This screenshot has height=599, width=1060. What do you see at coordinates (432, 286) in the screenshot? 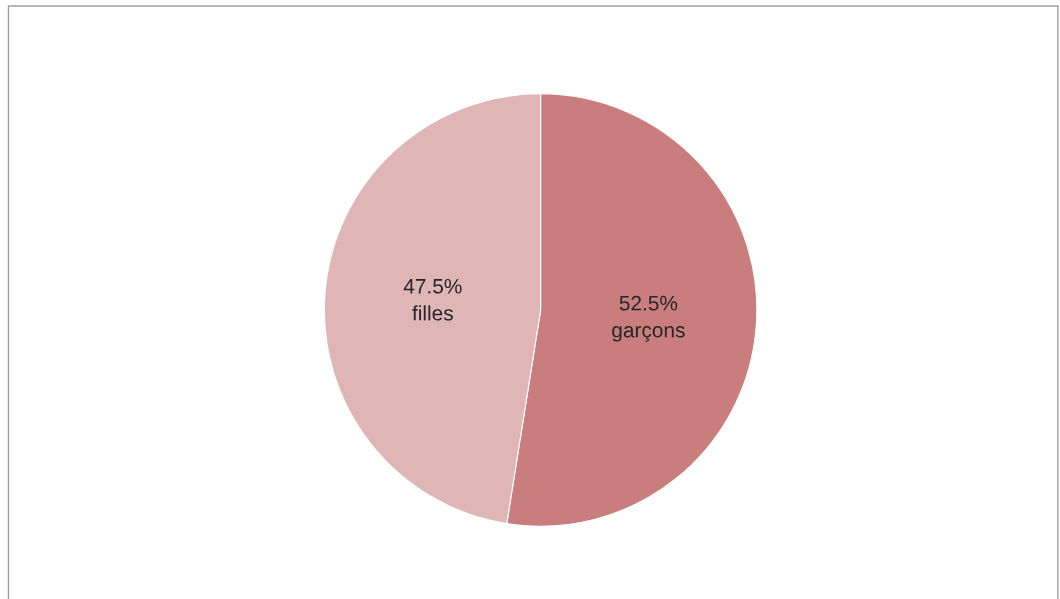
I see `data-label: 47.5%` at bounding box center [432, 286].